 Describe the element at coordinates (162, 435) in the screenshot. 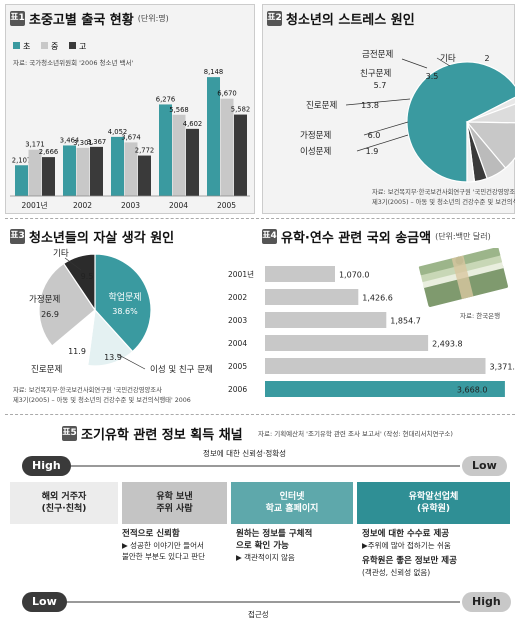

I see `panel5-title-text: 조기유학 관련 정보 획득 채널` at that location.